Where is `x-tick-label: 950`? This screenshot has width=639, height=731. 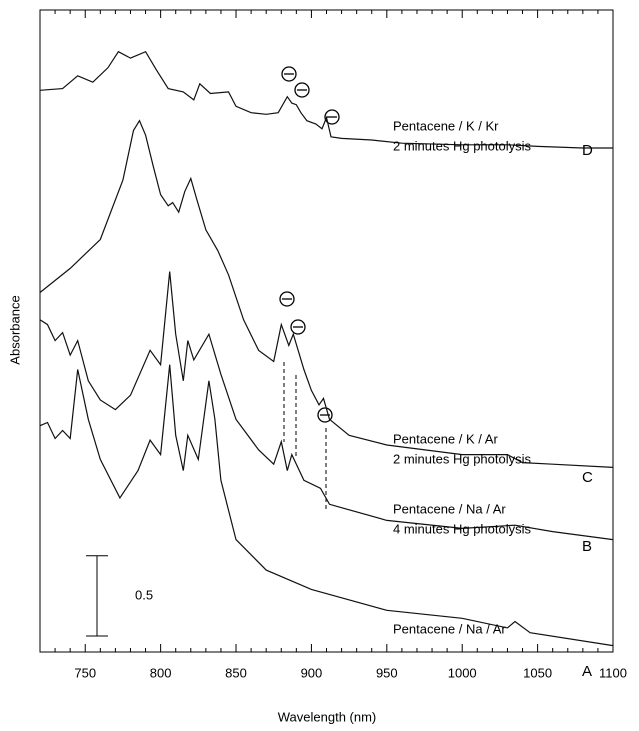 x-tick-label: 950 is located at coordinates (387, 672).